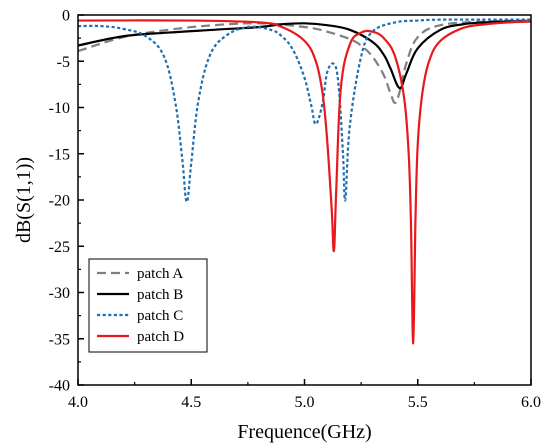 This screenshot has width=550, height=448. Describe the element at coordinates (59, 154) in the screenshot. I see `y-tick-label: -15` at that location.